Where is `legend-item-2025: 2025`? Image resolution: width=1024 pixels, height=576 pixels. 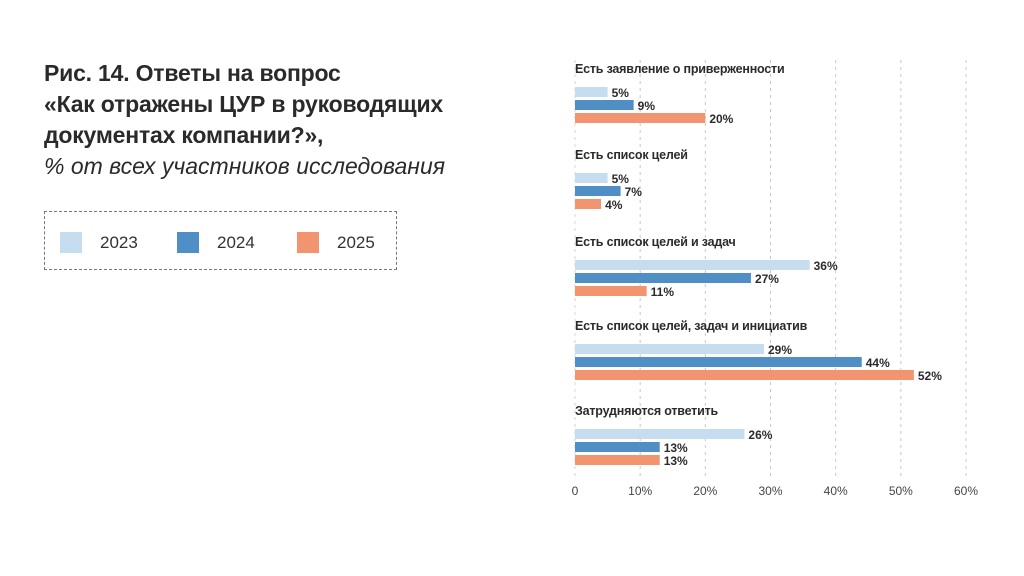 legend-item-2025: 2025 is located at coordinates (336, 242).